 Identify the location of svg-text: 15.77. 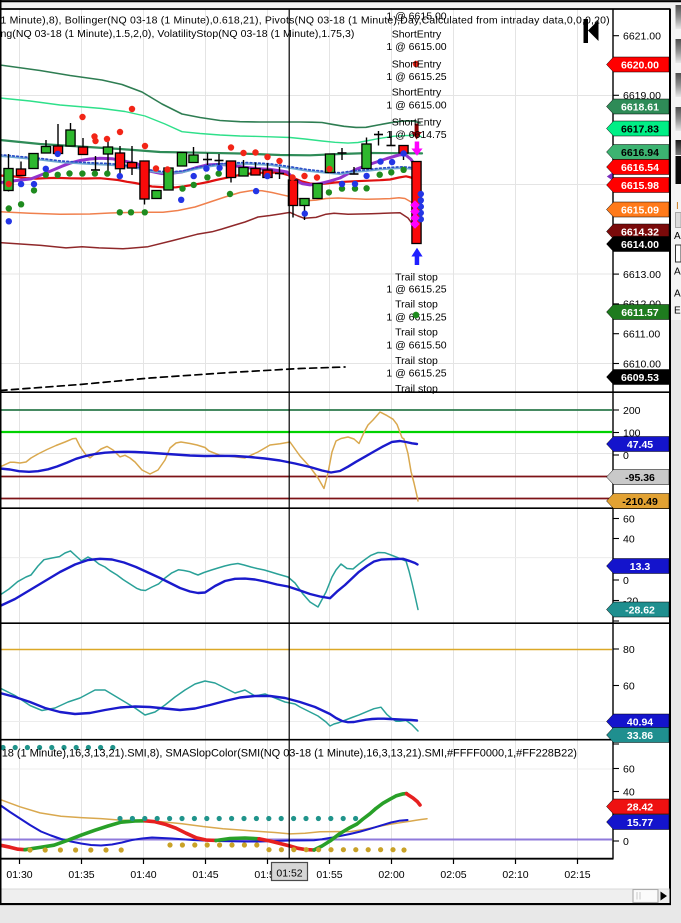
(640, 823).